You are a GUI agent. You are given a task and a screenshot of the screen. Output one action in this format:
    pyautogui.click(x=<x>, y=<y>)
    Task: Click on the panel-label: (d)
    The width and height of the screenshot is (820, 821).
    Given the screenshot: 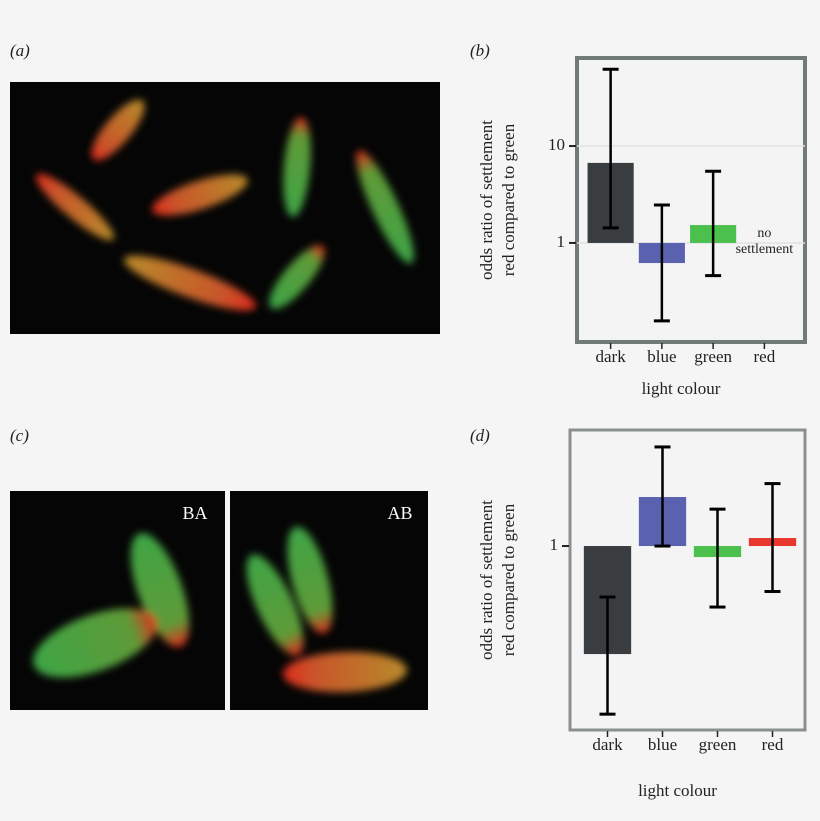 What is the action you would take?
    pyautogui.click(x=480, y=435)
    